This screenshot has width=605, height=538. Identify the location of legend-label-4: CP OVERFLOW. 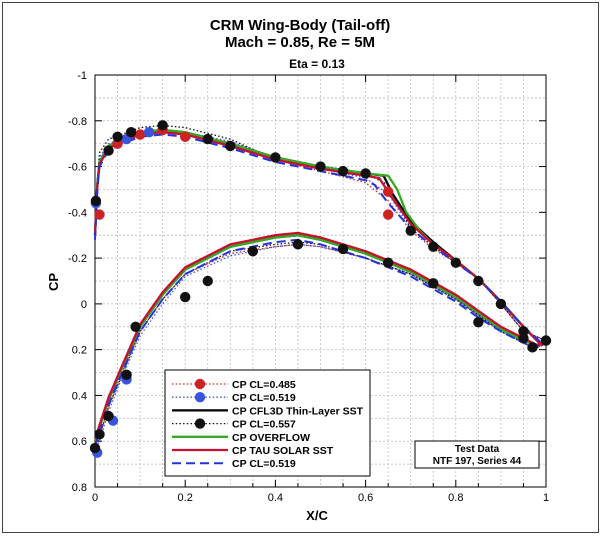
(271, 438).